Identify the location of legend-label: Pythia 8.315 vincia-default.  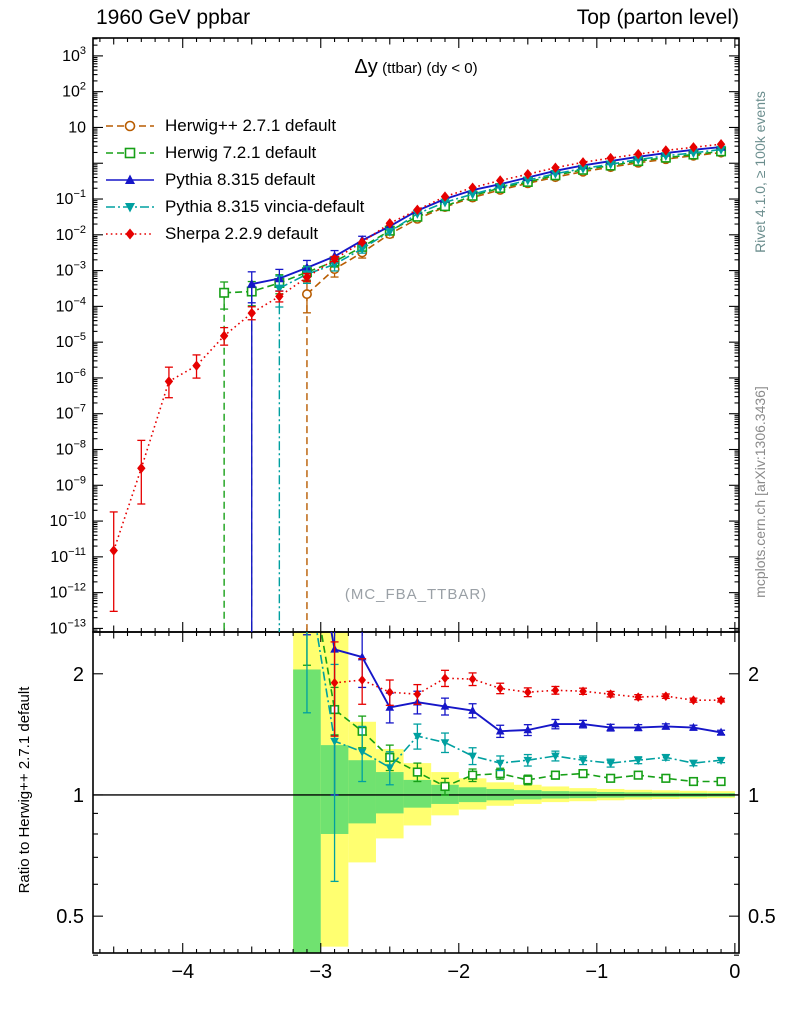
(265, 206).